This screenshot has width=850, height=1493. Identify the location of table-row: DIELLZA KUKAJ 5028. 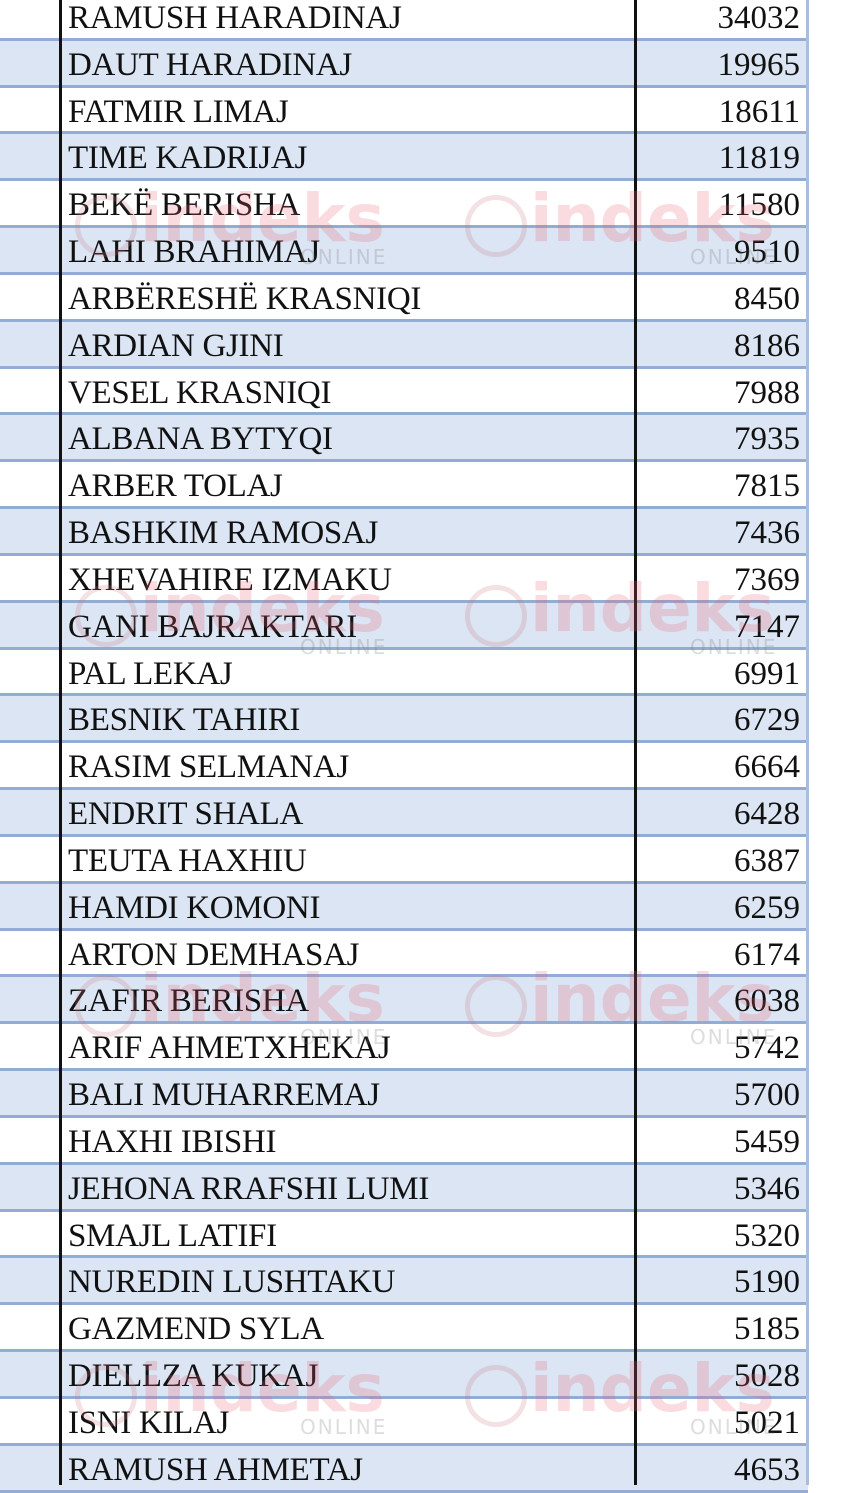
(404, 1375).